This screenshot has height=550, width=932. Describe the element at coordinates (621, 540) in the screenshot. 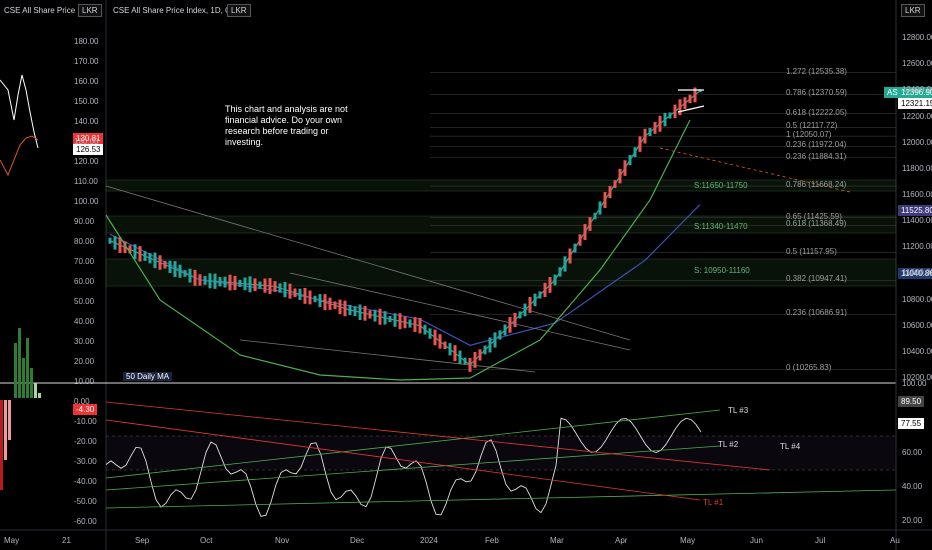

I see `time-tick: Apr` at that location.